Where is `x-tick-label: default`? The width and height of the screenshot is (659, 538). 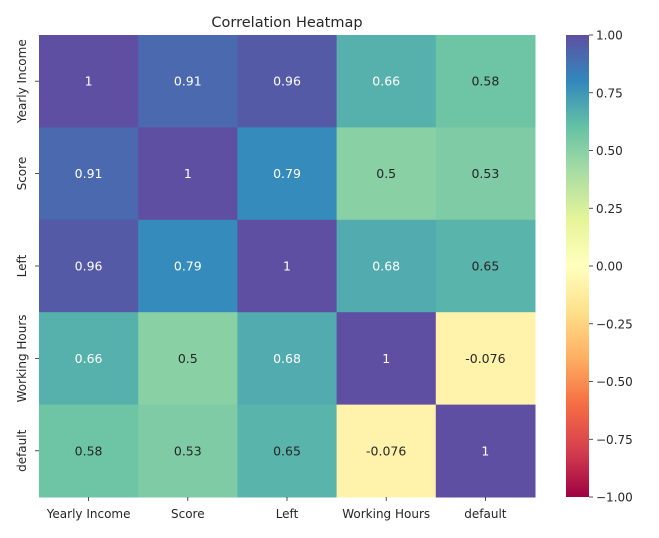 x-tick-label: default is located at coordinates (485, 514).